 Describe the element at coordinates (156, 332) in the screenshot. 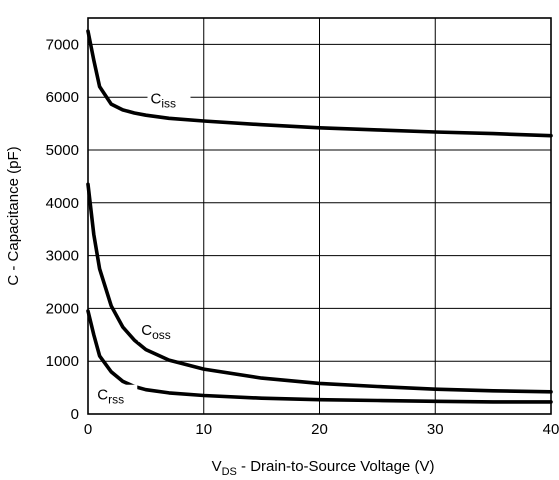

I see `label-coss: Coss` at that location.